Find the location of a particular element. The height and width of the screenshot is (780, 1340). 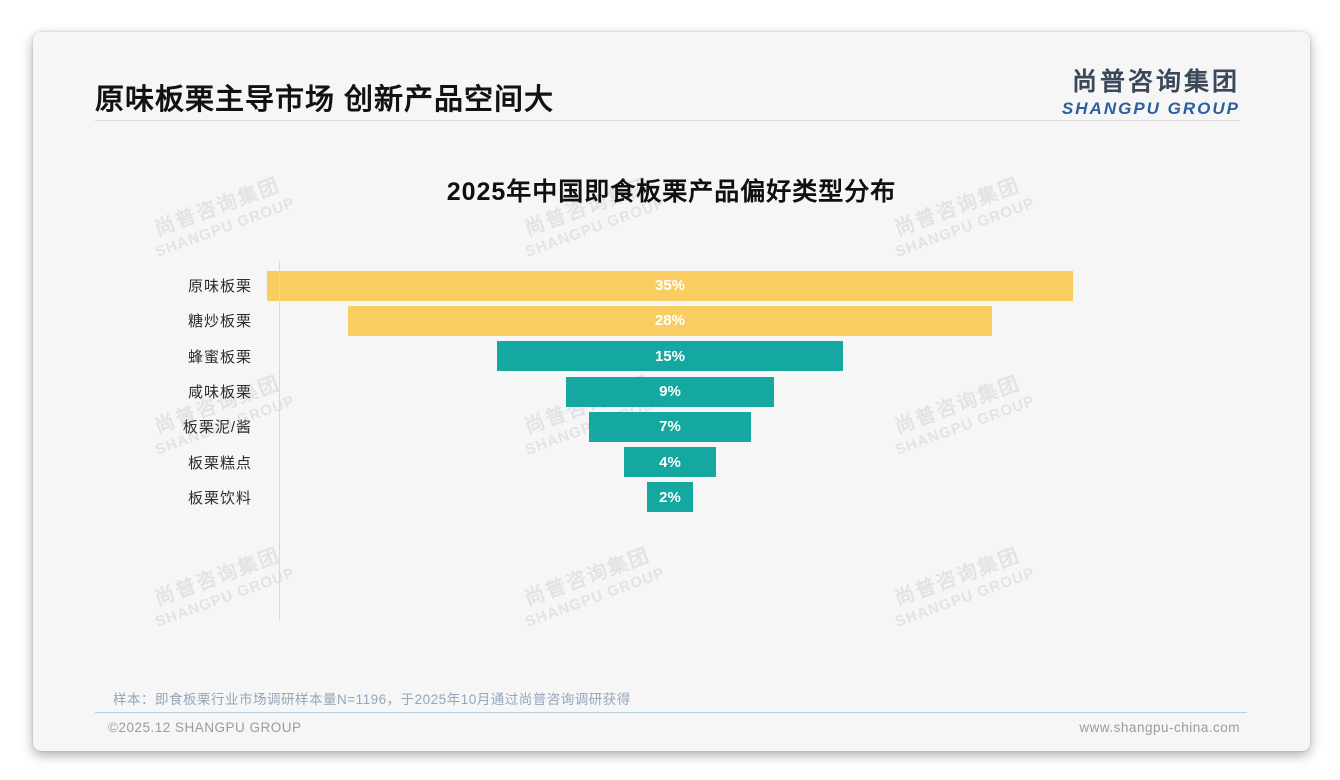

bar: 28% is located at coordinates (670, 320).